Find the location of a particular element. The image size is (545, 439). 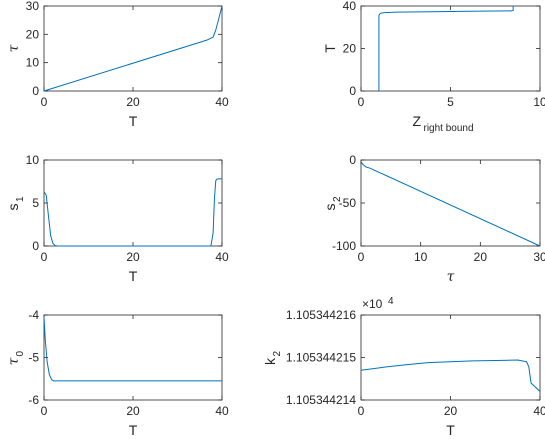

subplot-T-vs-Z-right-bound: T Z right bound 0 5 10 0 20 40 is located at coordinates (433, 67).